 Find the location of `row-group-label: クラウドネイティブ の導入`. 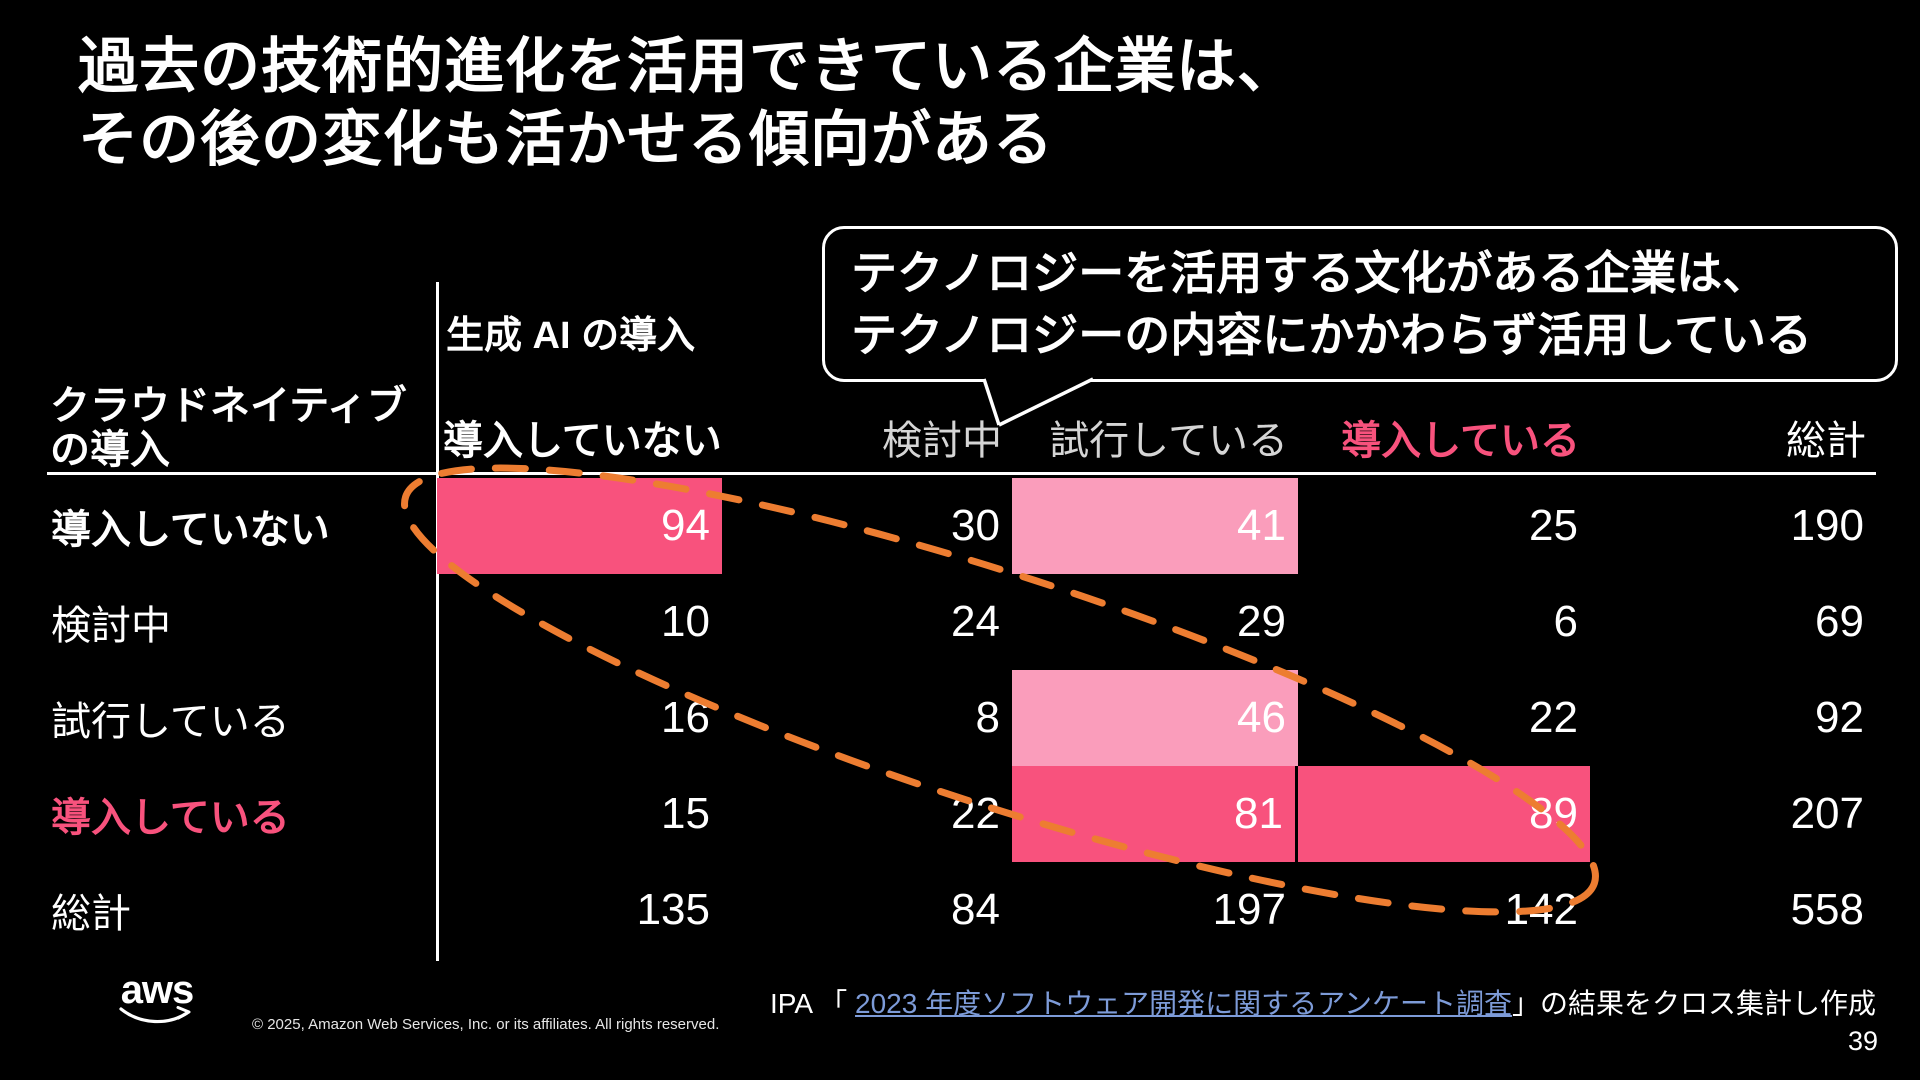

row-group-label: クラウドネイティブ の導入 is located at coordinates (228, 428).